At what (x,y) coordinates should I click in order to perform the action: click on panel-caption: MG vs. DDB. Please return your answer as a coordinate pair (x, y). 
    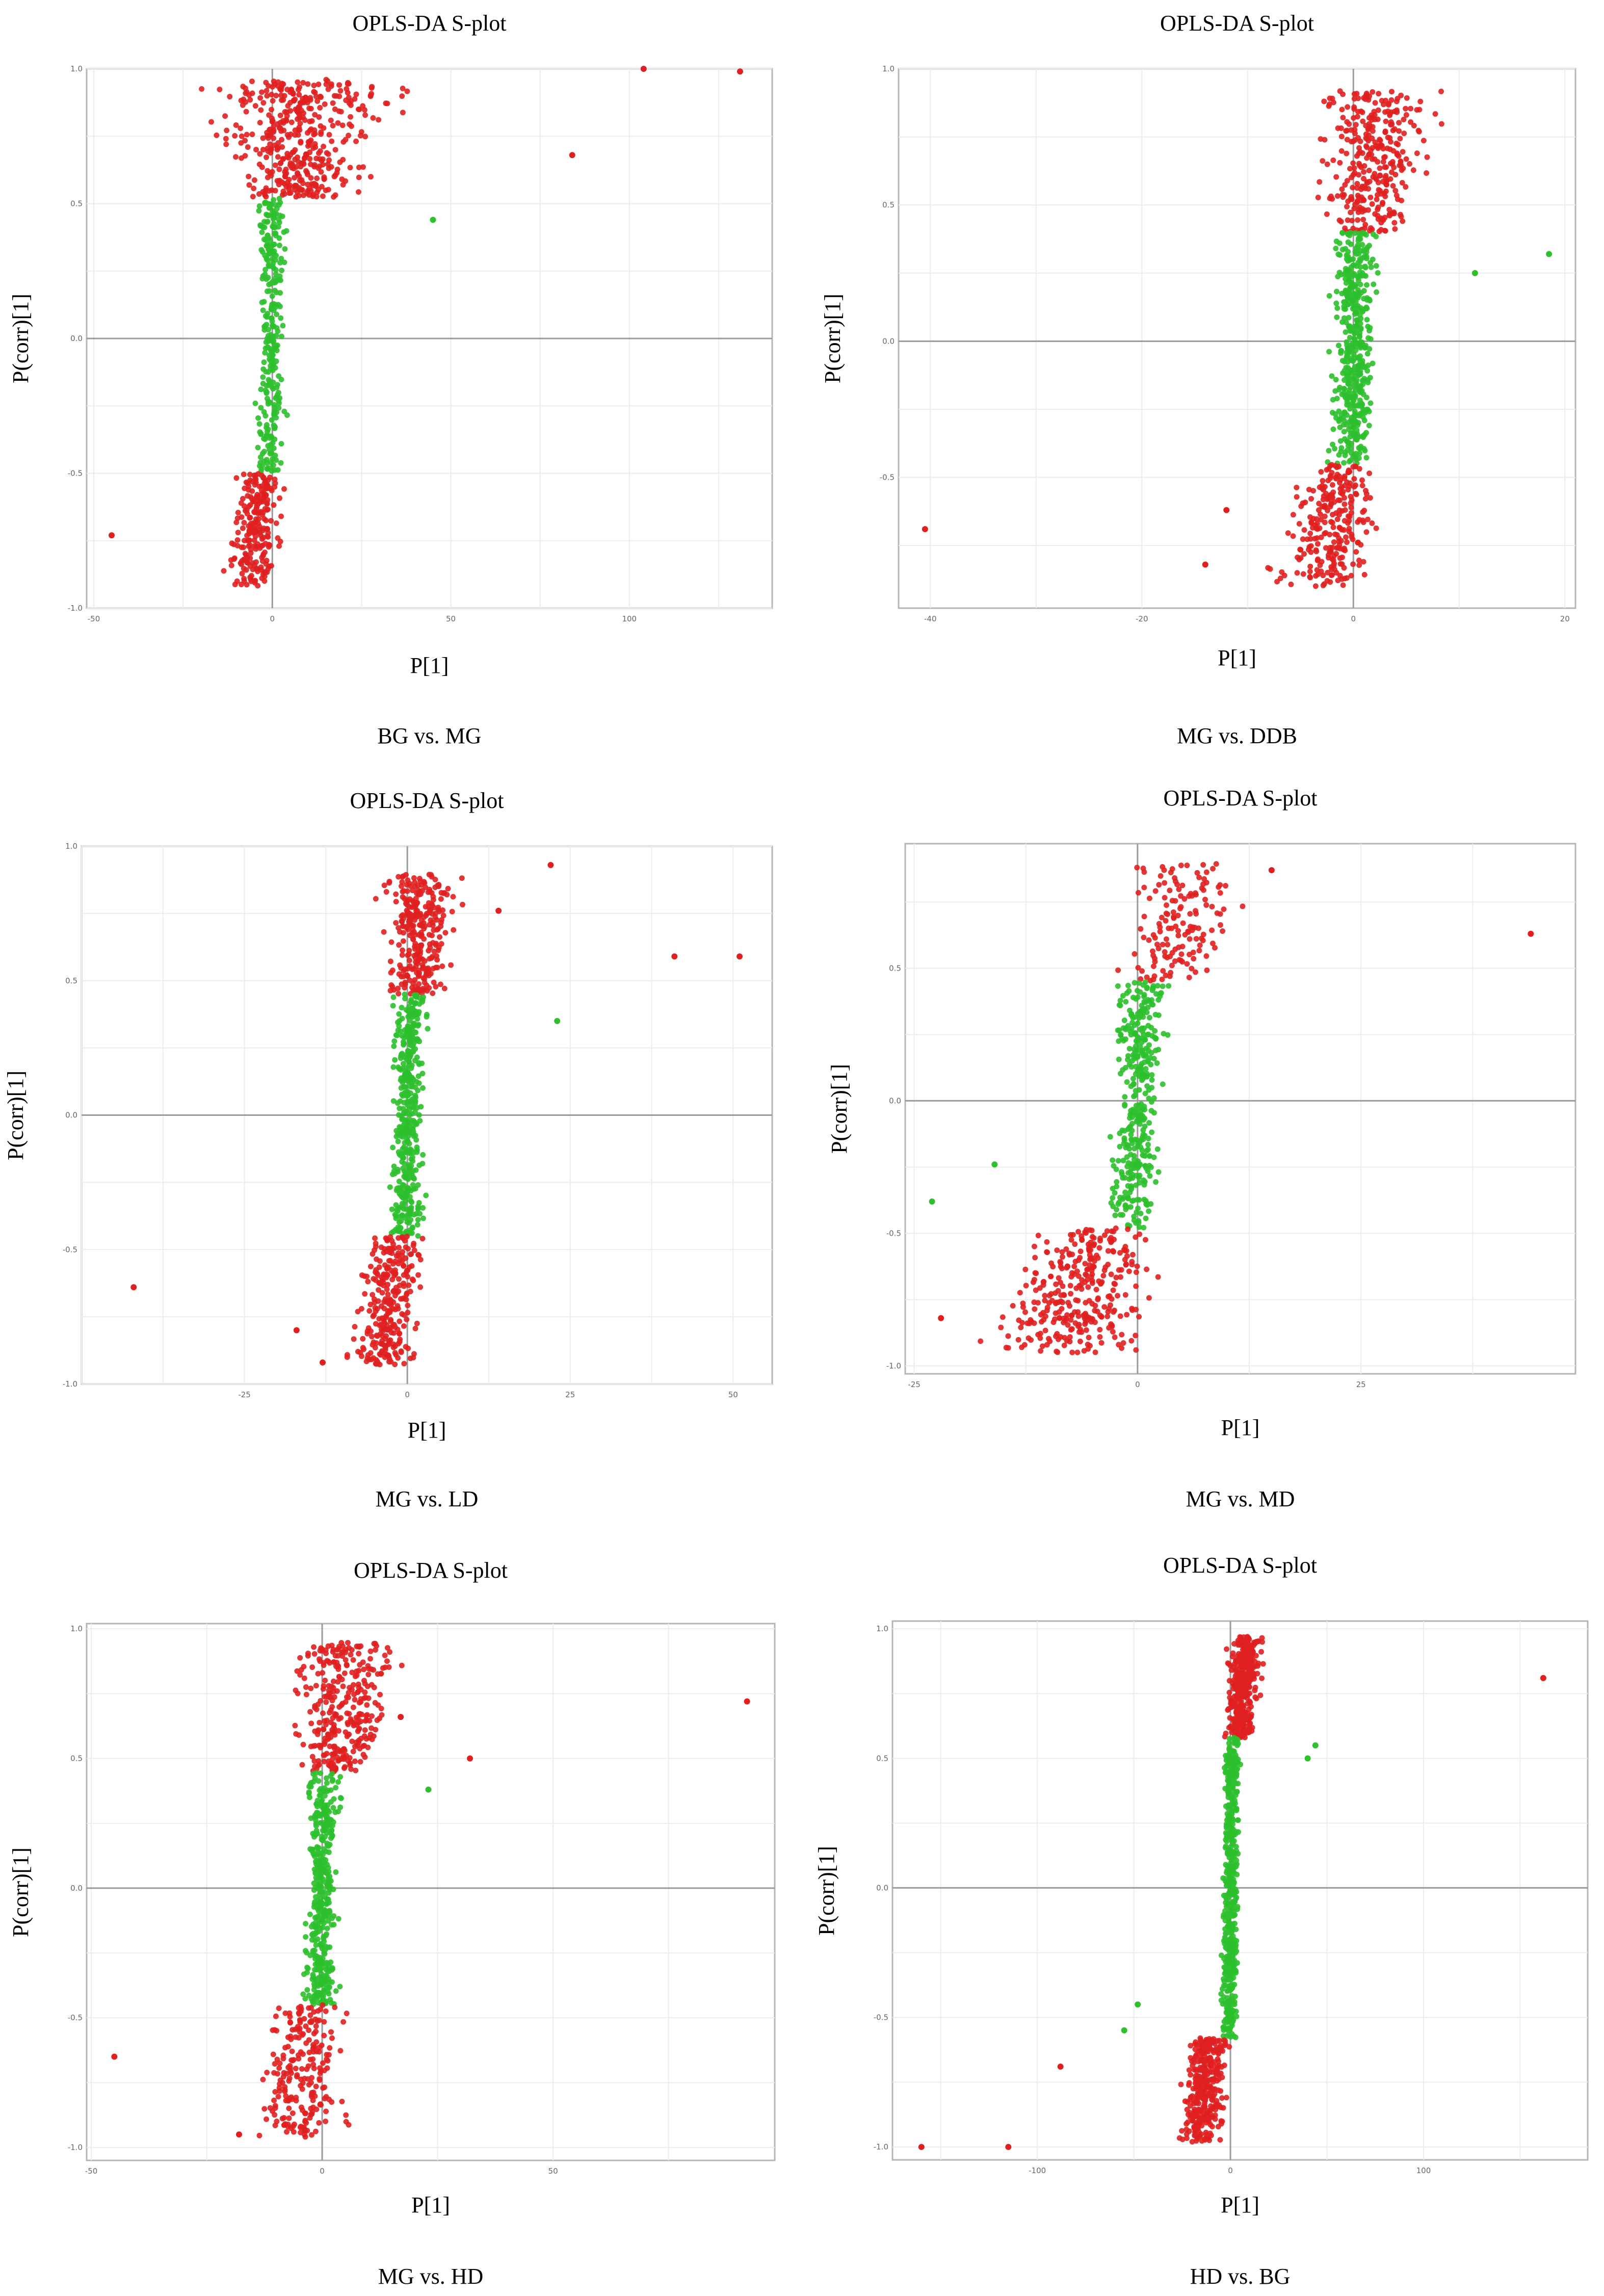
    Looking at the image, I should click on (1237, 736).